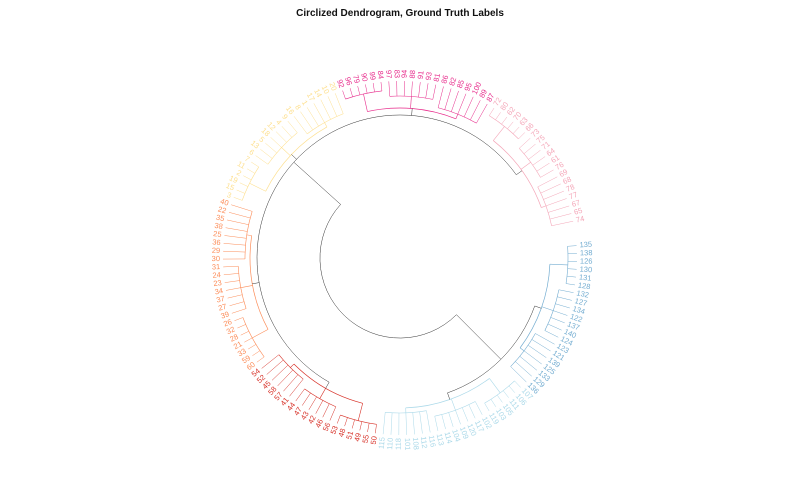 This screenshot has width=800, height=486. I want to click on leaf-label: 138, so click(586, 252).